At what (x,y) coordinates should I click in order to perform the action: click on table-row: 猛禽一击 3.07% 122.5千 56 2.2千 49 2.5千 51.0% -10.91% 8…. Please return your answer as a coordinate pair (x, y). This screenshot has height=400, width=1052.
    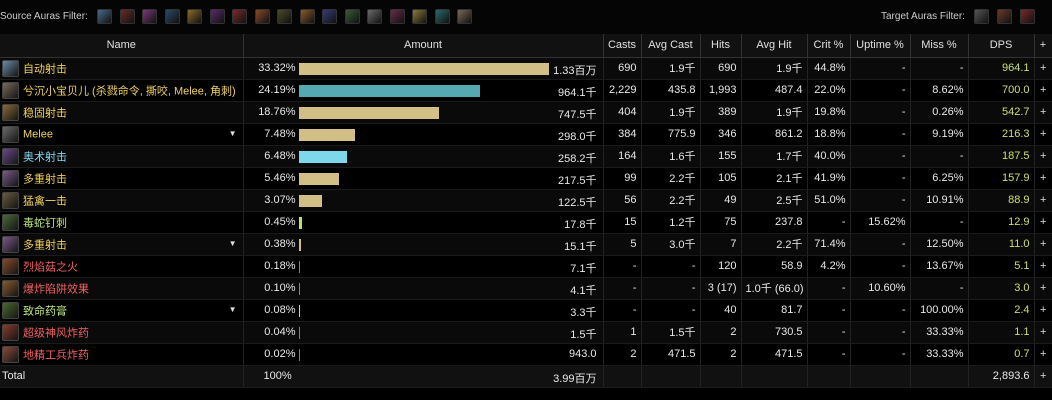
    Looking at the image, I should click on (526, 200).